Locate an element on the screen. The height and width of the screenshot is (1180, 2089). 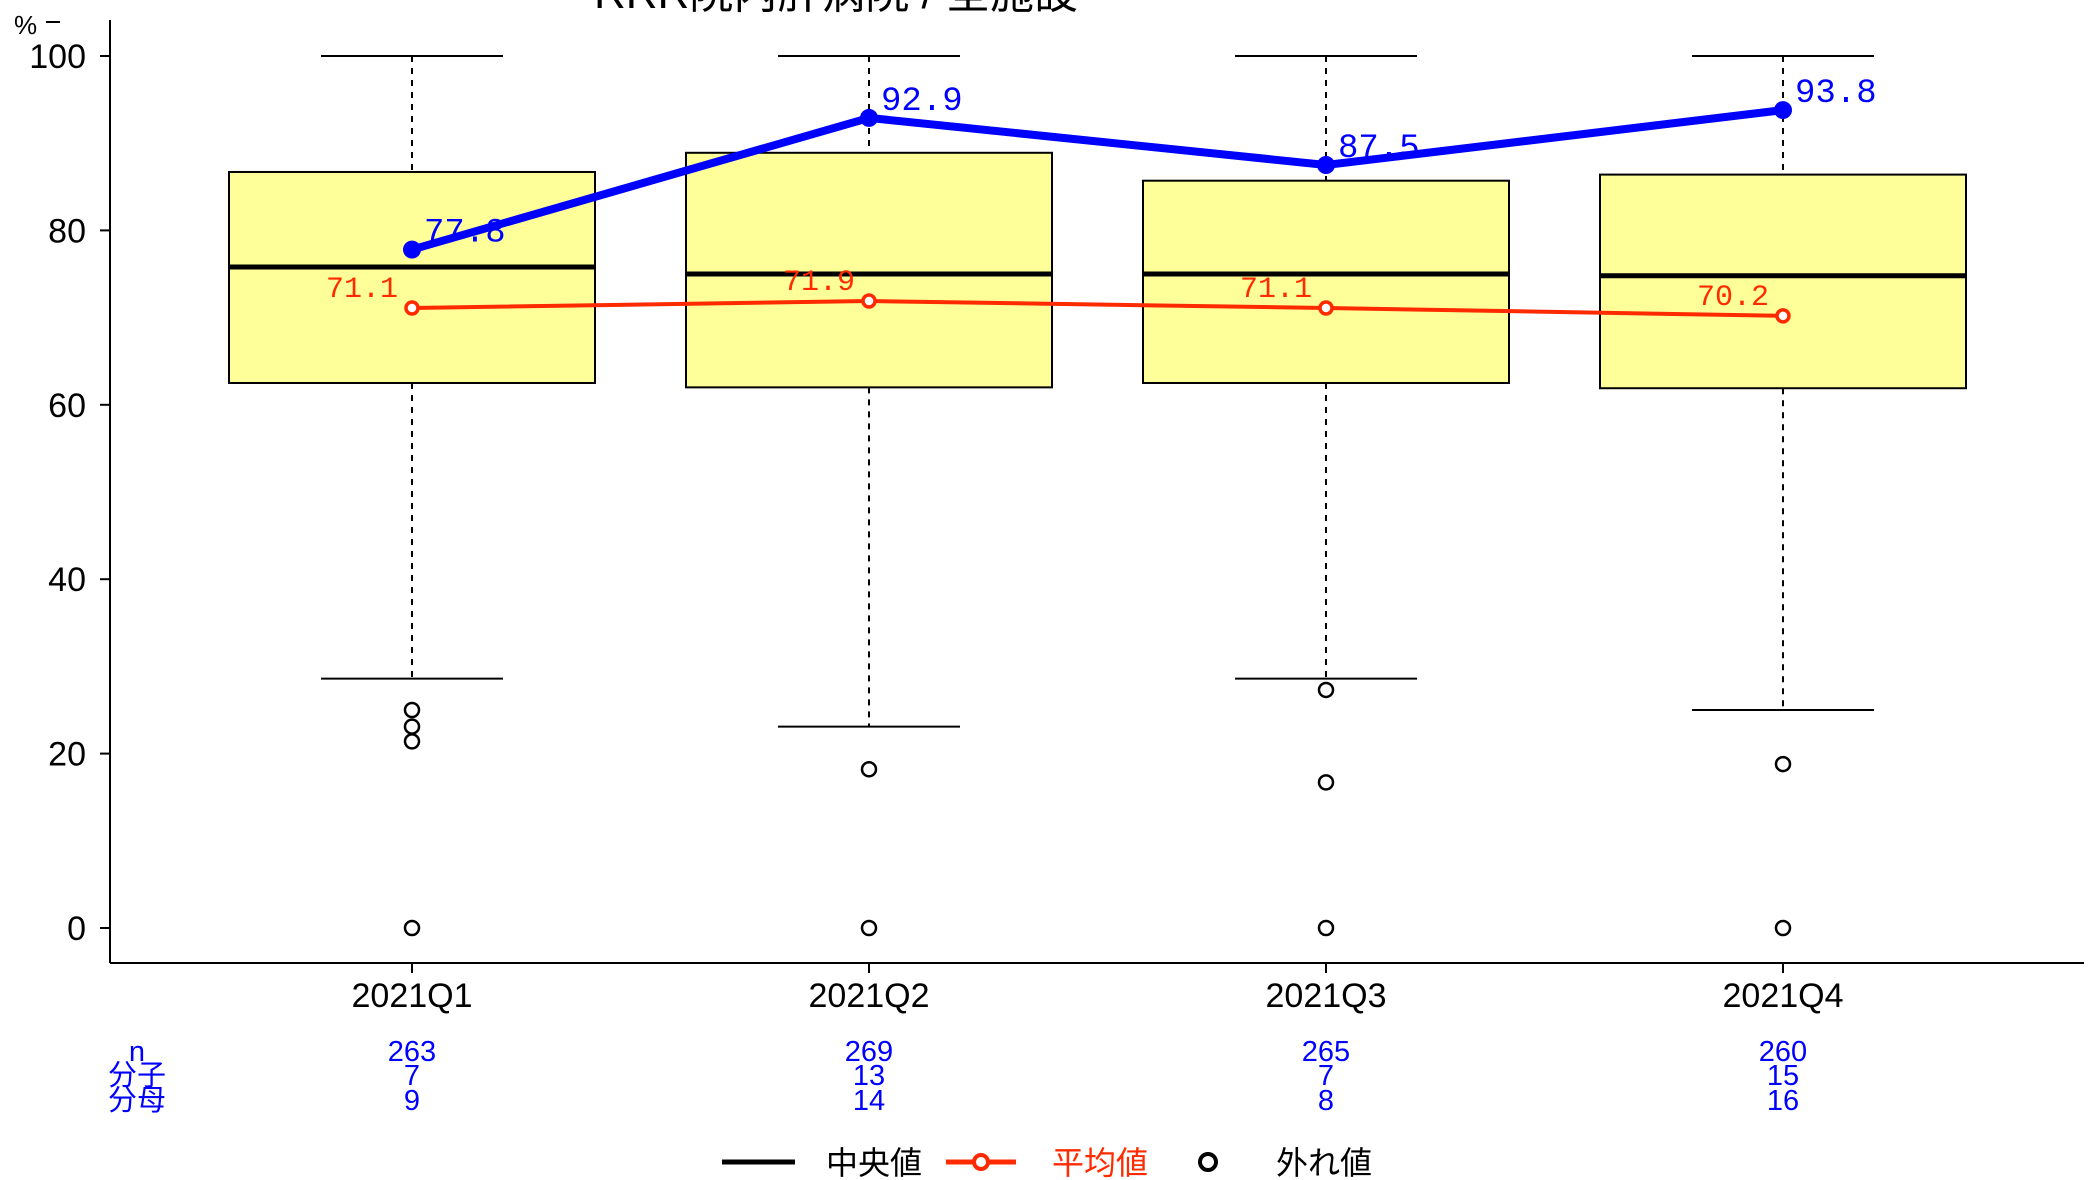
y-axis-label: % is located at coordinates (25, 25).